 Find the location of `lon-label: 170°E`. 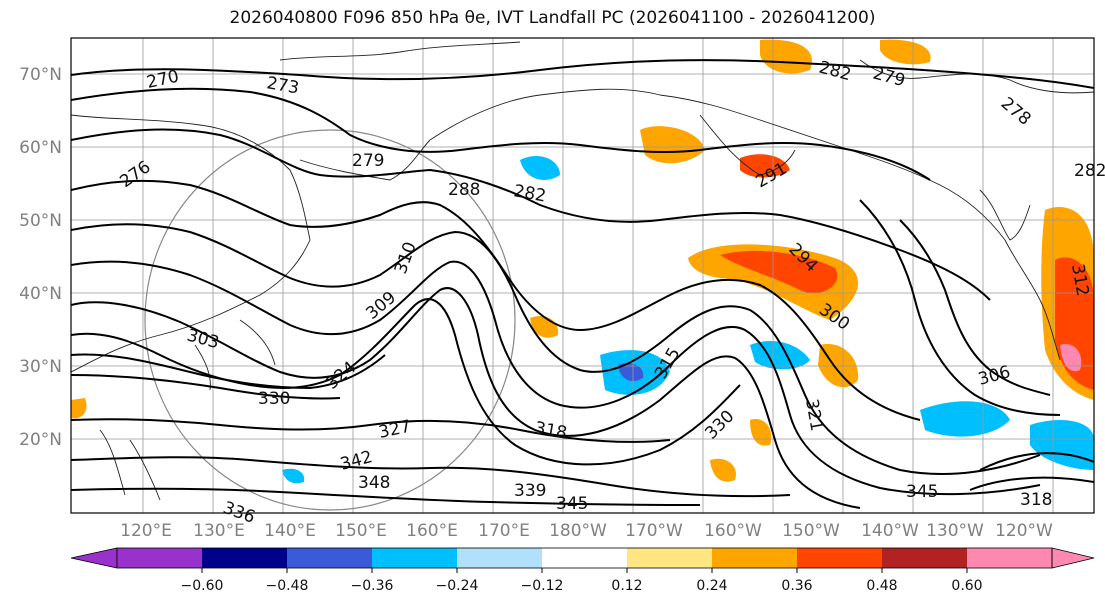

lon-label: 170°E is located at coordinates (504, 531).